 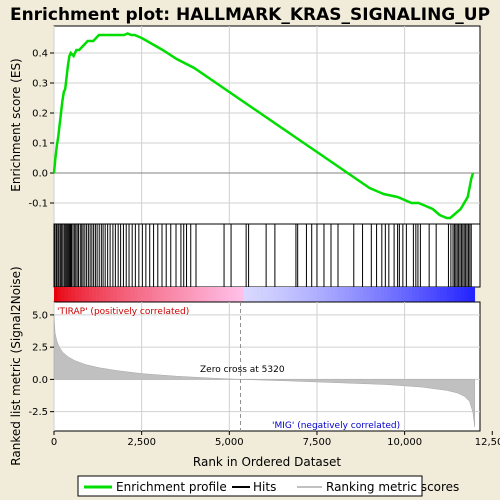 What do you see at coordinates (54, 442) in the screenshot?
I see `x-tick-label: 0` at bounding box center [54, 442].